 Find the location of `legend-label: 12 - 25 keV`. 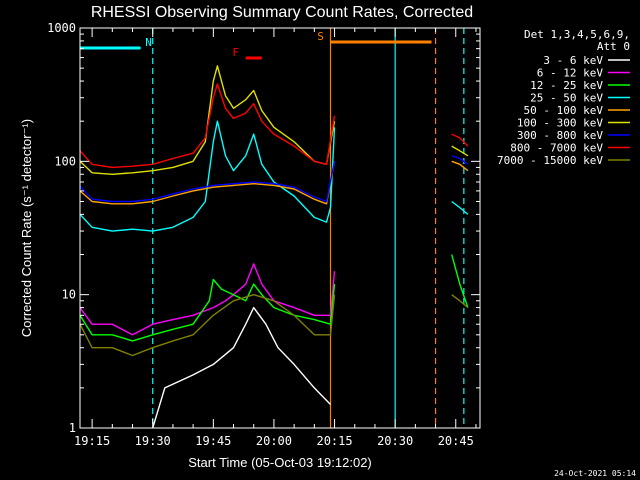

legend-label: 12 - 25 keV is located at coordinates (566, 85).